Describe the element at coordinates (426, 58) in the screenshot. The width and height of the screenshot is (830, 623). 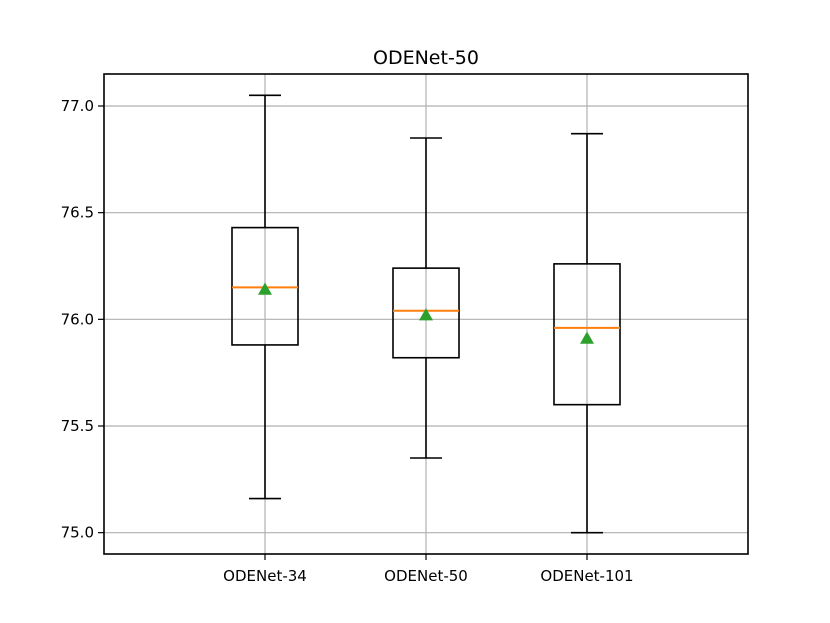
I see `chart-title: ODENet-50` at that location.